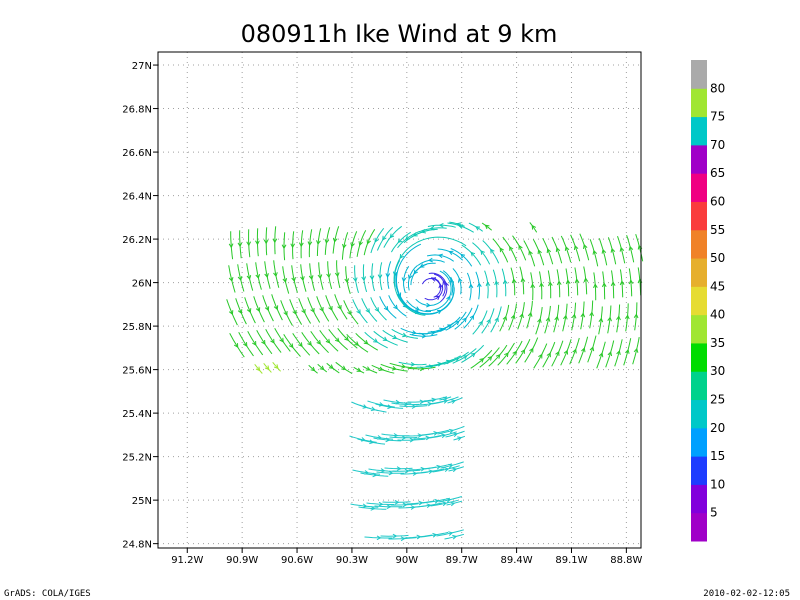 This screenshot has width=800, height=600. I want to click on colorbar-label: 65, so click(717, 173).